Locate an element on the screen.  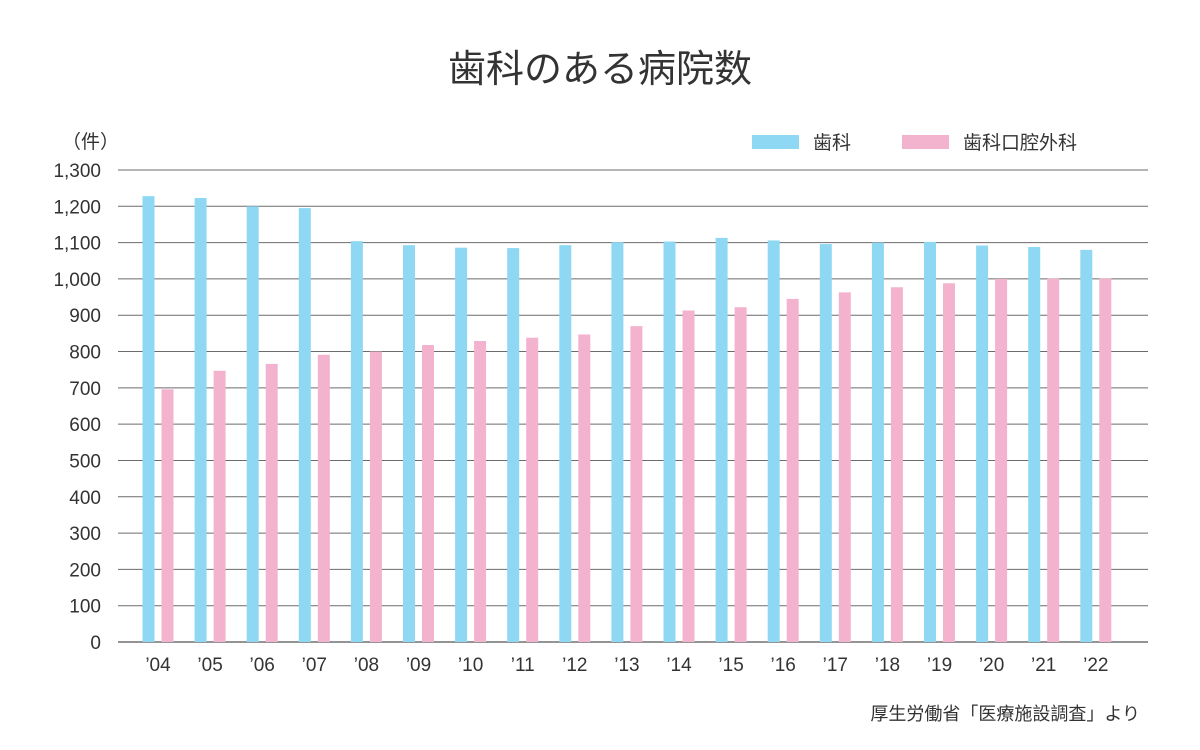
legend: 歯科 歯科口腔外科 is located at coordinates (914, 143).